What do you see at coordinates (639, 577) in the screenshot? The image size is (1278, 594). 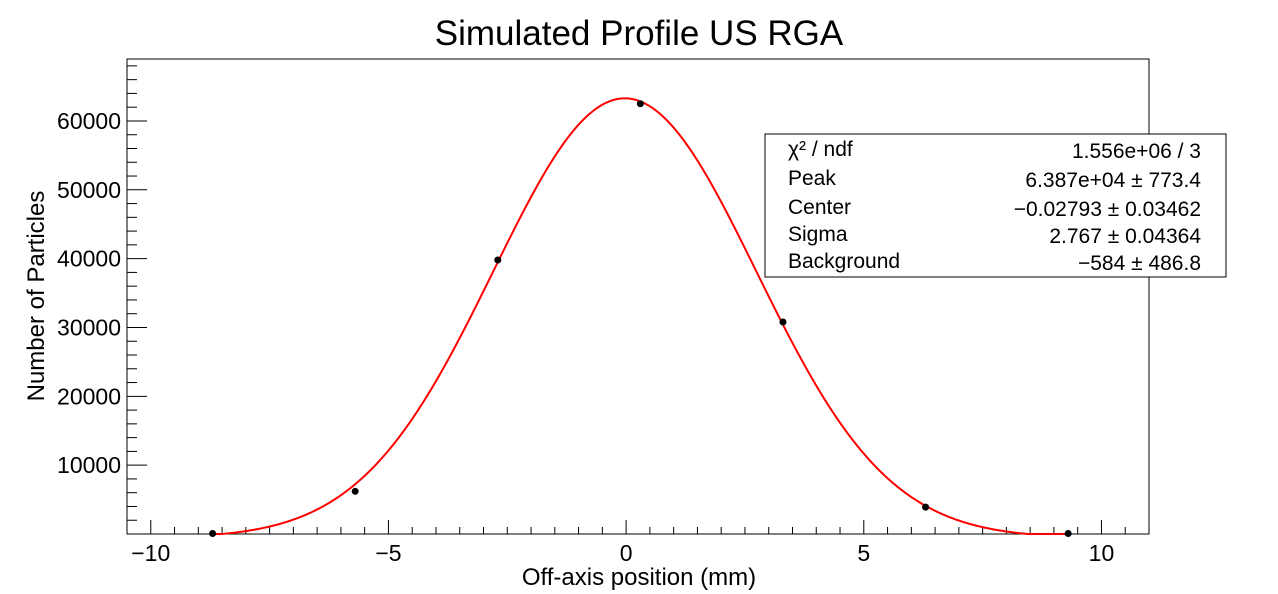 I see `x-axis-title: Off-axis position (mm)` at bounding box center [639, 577].